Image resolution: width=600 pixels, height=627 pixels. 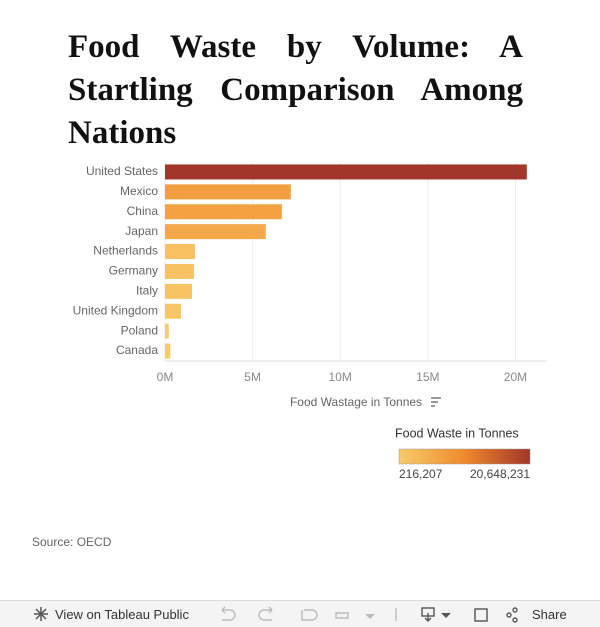 What do you see at coordinates (500, 474) in the screenshot?
I see `legend-label: 20,648,231` at bounding box center [500, 474].